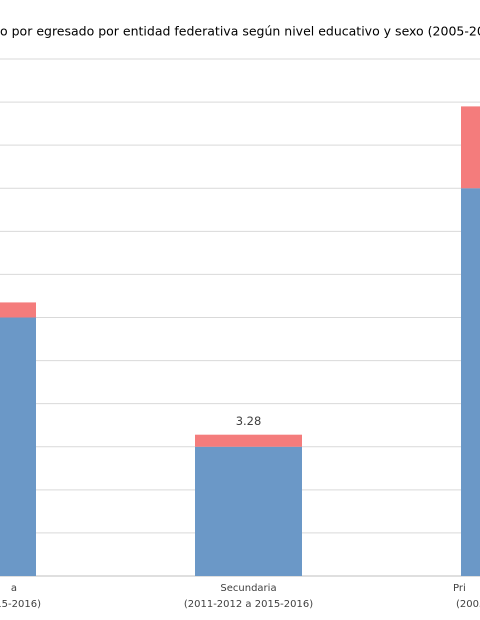  What do you see at coordinates (459, 588) in the screenshot?
I see `x-tick-label: Pri` at bounding box center [459, 588].